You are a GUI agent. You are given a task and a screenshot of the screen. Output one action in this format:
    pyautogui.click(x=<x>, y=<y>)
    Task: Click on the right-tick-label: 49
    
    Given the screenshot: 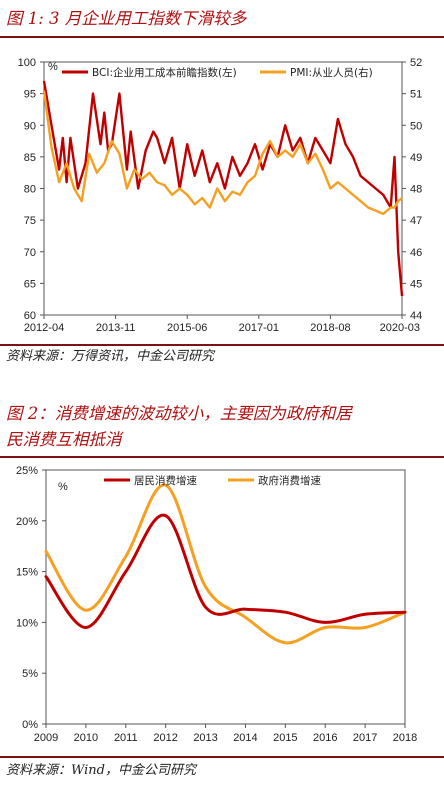 What is the action you would take?
    pyautogui.click(x=416, y=158)
    